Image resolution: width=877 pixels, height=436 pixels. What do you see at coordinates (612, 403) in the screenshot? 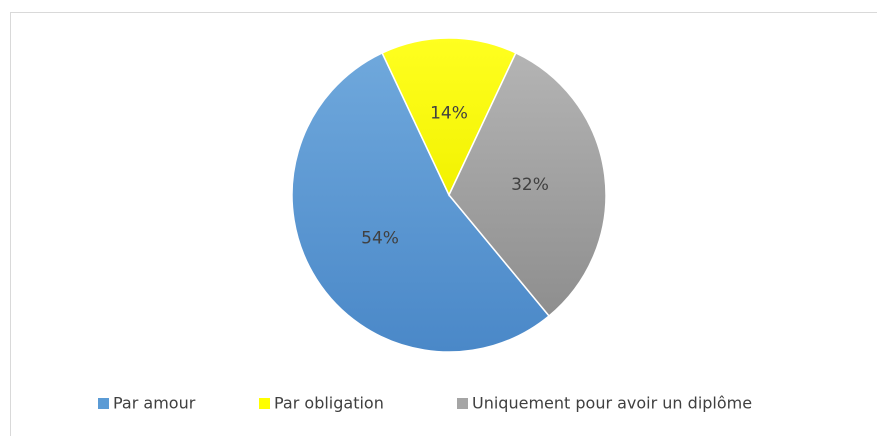
I see `legend-label: Uniquement pour avoir un diplôme` at bounding box center [612, 403].